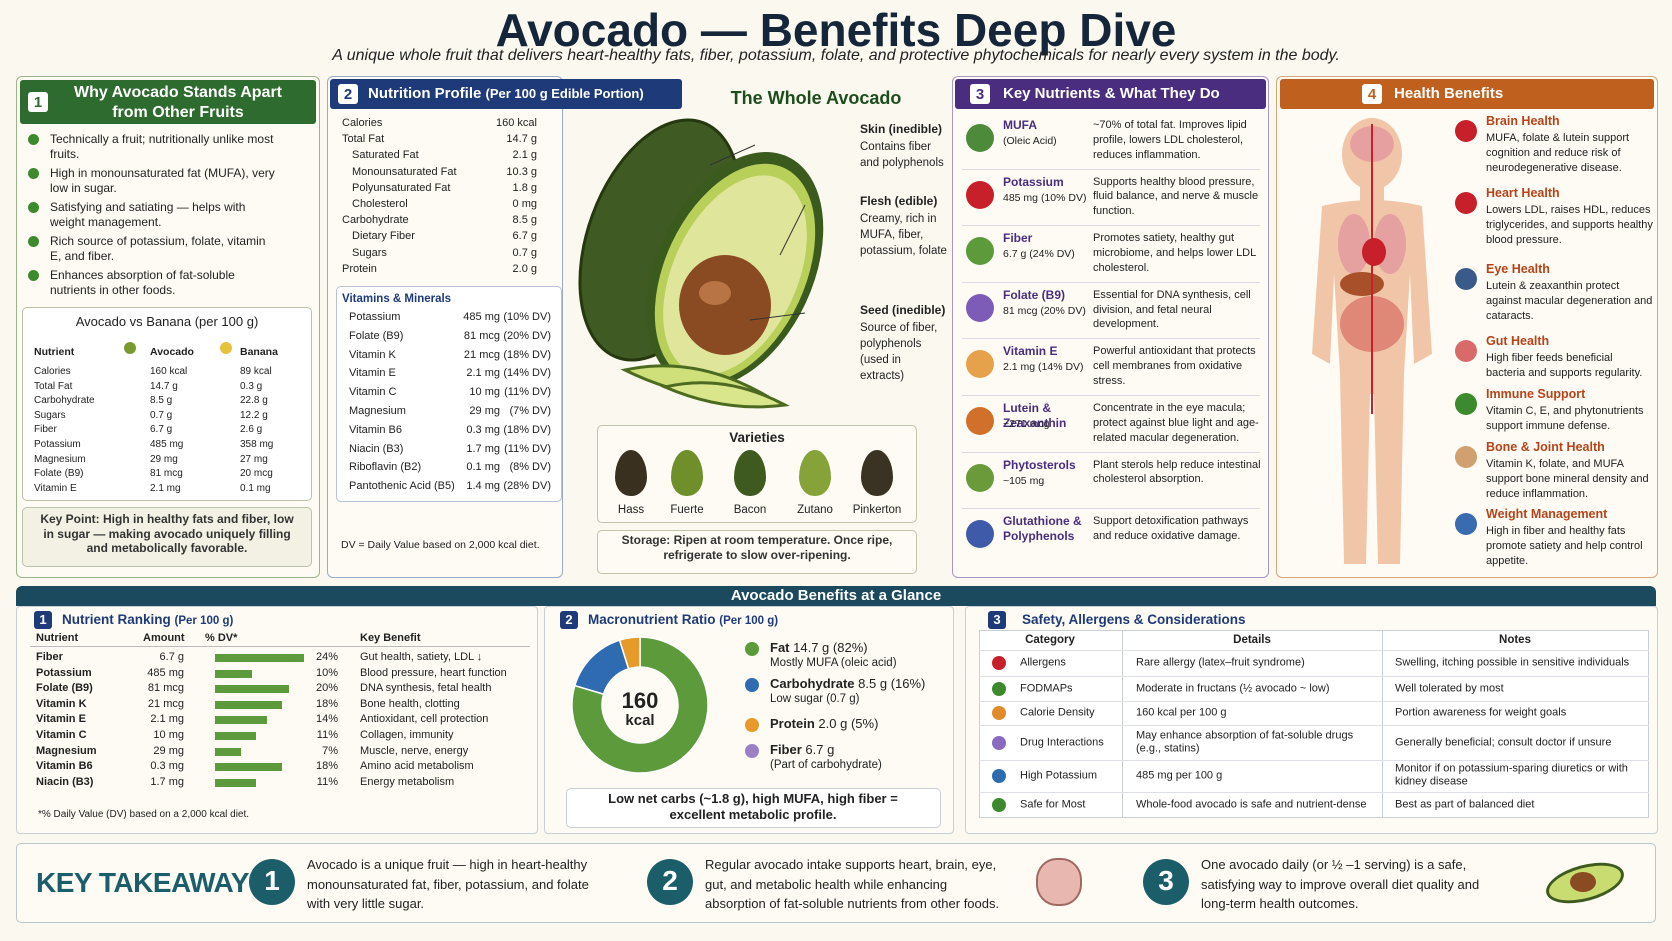  I want to click on text: (Per 100 g Edible Portion), so click(564, 93).